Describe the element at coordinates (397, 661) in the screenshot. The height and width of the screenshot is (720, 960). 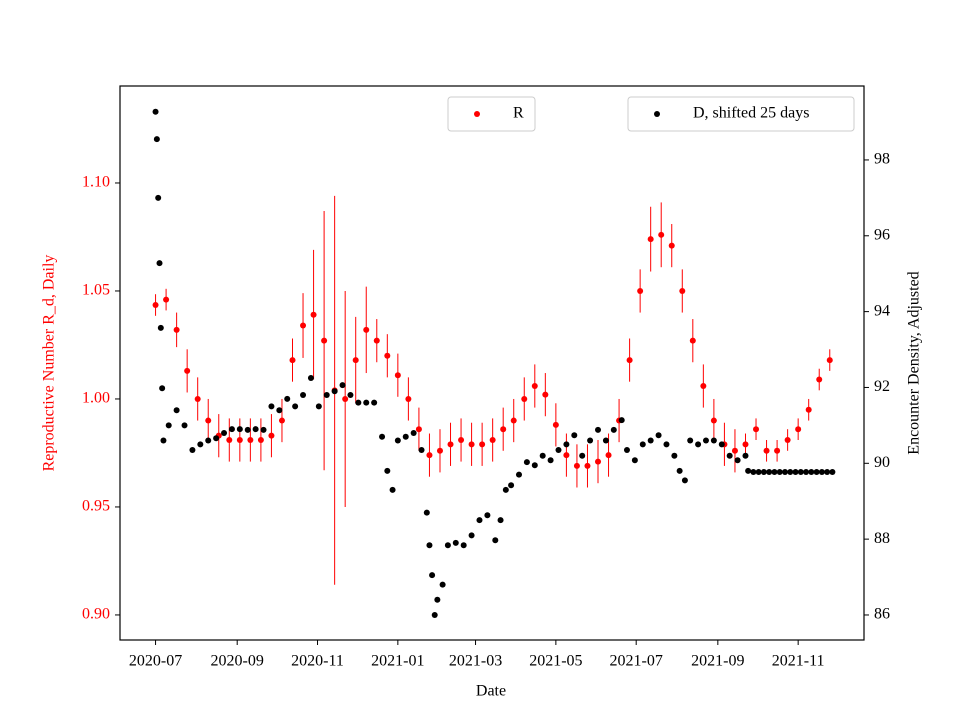
I see `x-tick-label: 2021-01` at that location.